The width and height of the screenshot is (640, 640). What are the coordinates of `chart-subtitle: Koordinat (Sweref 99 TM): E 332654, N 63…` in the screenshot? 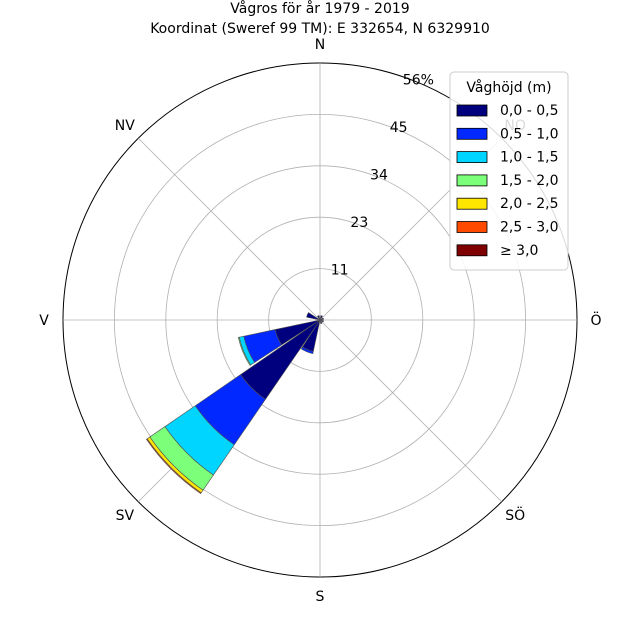 It's located at (320, 29).